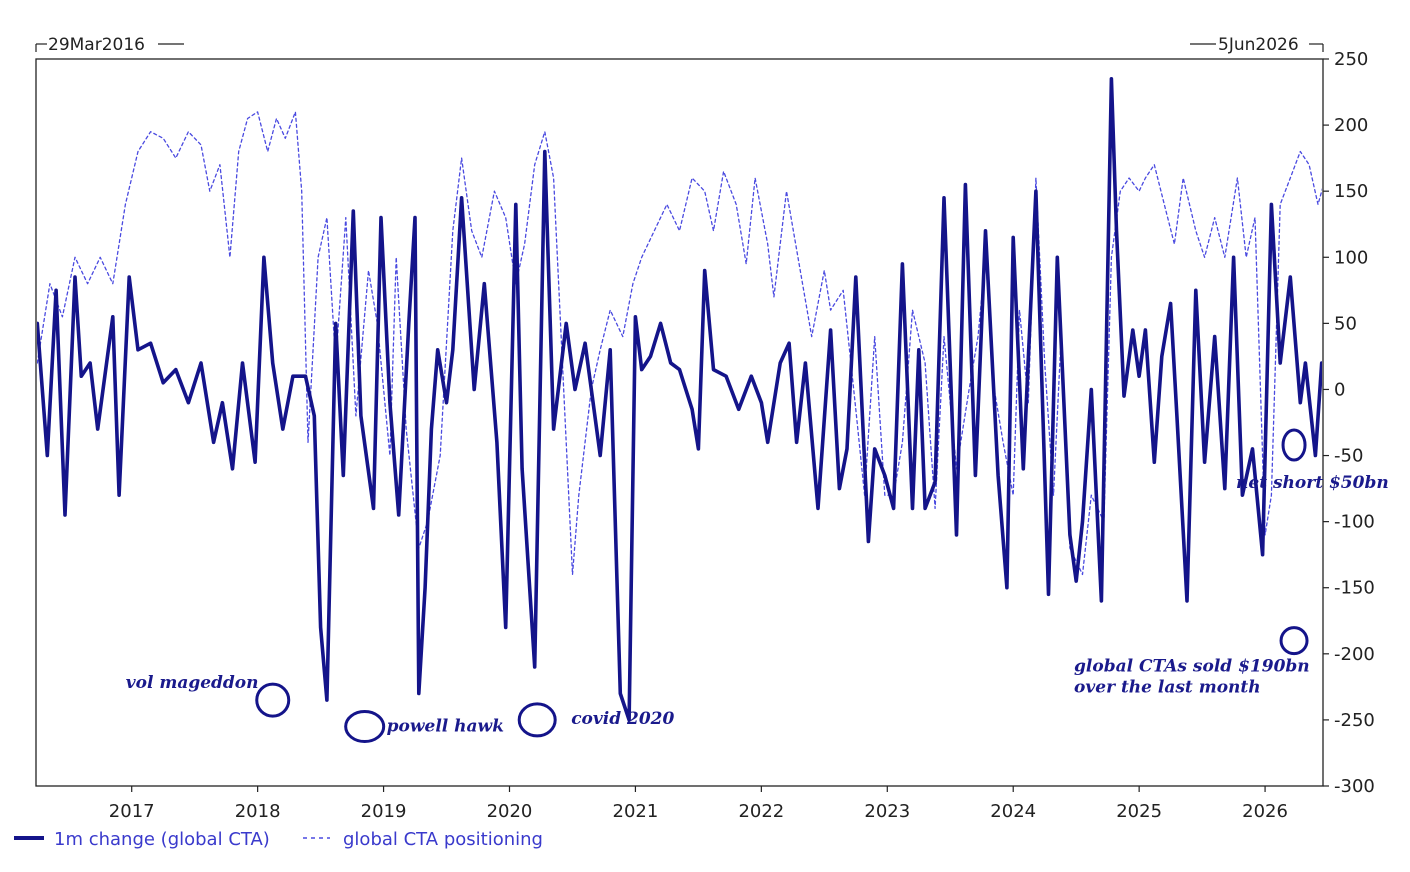  What do you see at coordinates (1354, 588) in the screenshot?
I see `y-tick-label: -150` at bounding box center [1354, 588].